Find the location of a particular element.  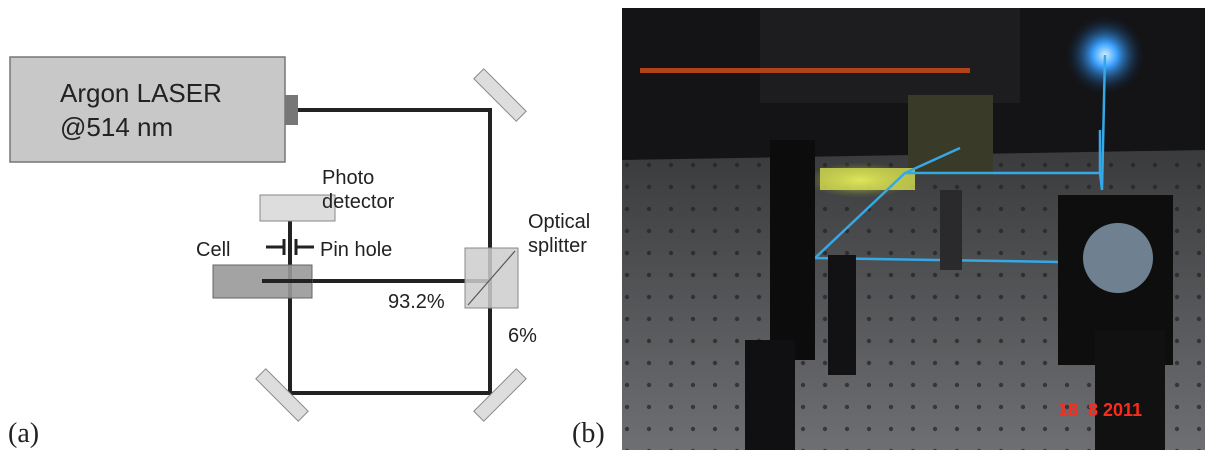

photodetector is located at coordinates (297, 208).